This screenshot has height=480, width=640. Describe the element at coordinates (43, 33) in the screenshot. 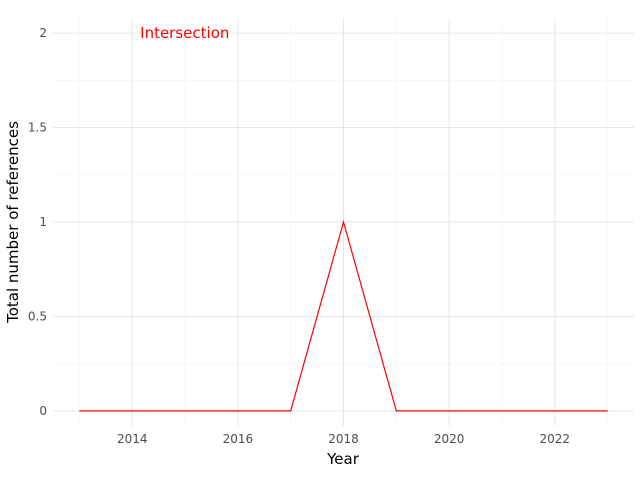

I see `y-tick-label: 2` at that location.